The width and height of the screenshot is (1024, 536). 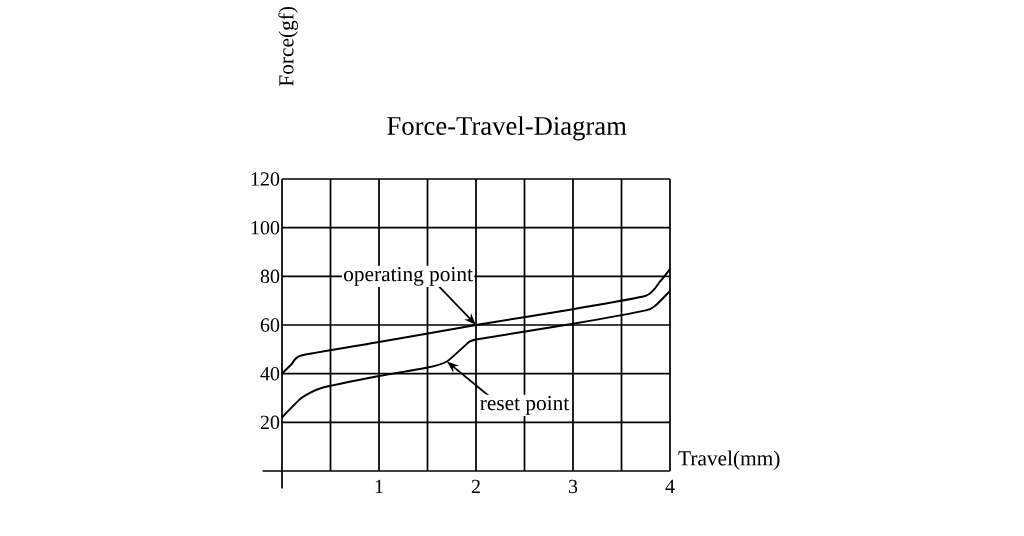 What do you see at coordinates (270, 276) in the screenshot?
I see `y-tick-label: 80` at bounding box center [270, 276].